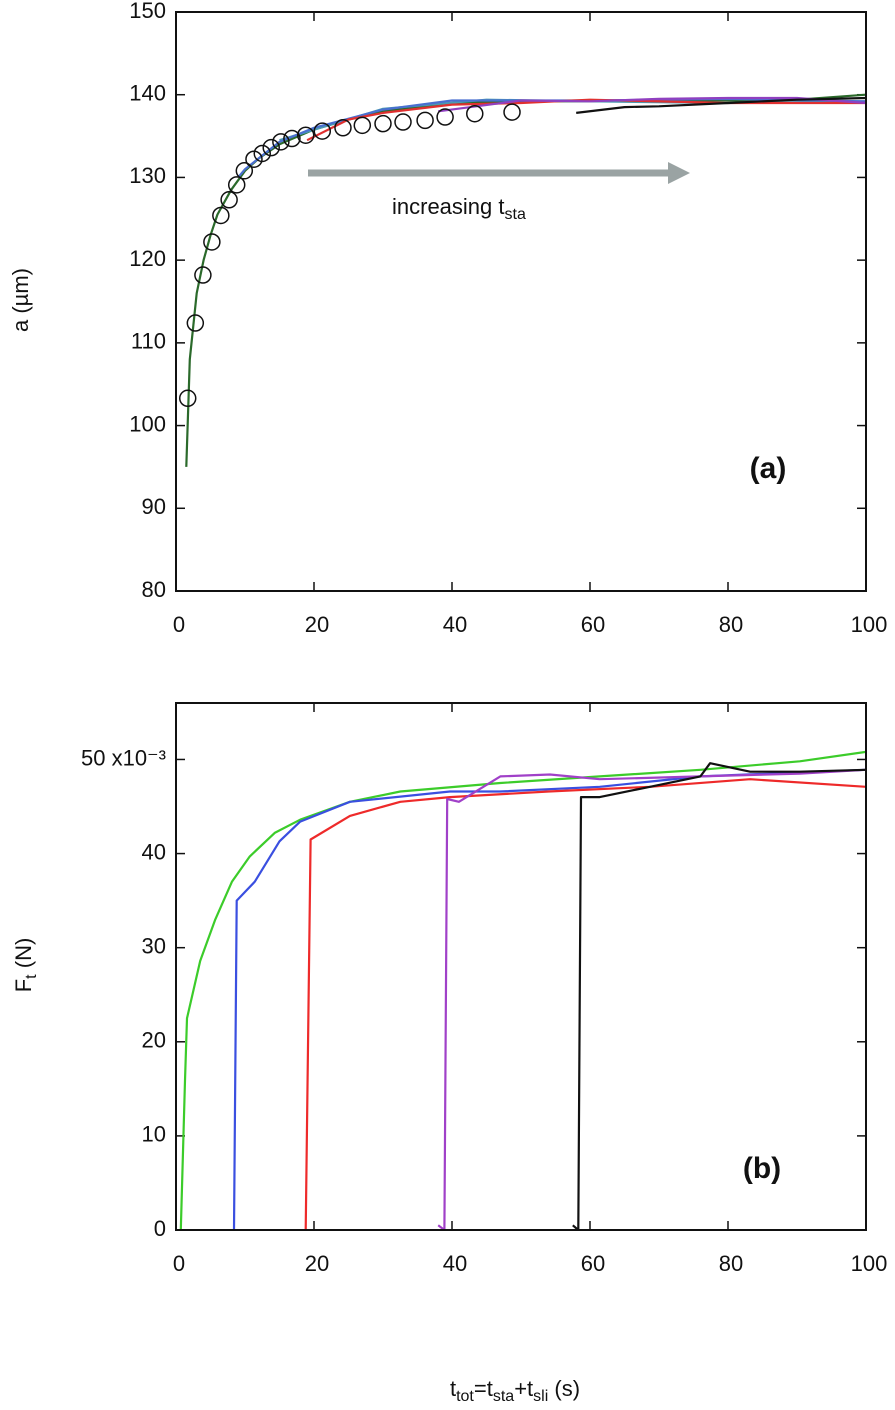 The width and height of the screenshot is (895, 1410). I want to click on text-part: =t, so click(483, 1388).